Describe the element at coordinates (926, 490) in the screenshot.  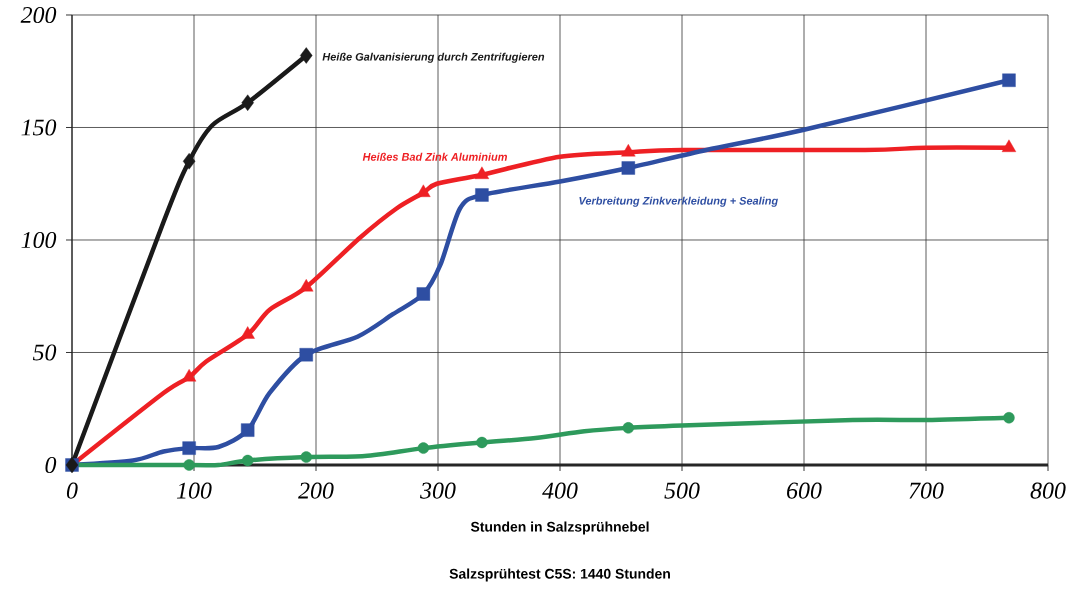
I see `x-tick-label: 700` at that location.